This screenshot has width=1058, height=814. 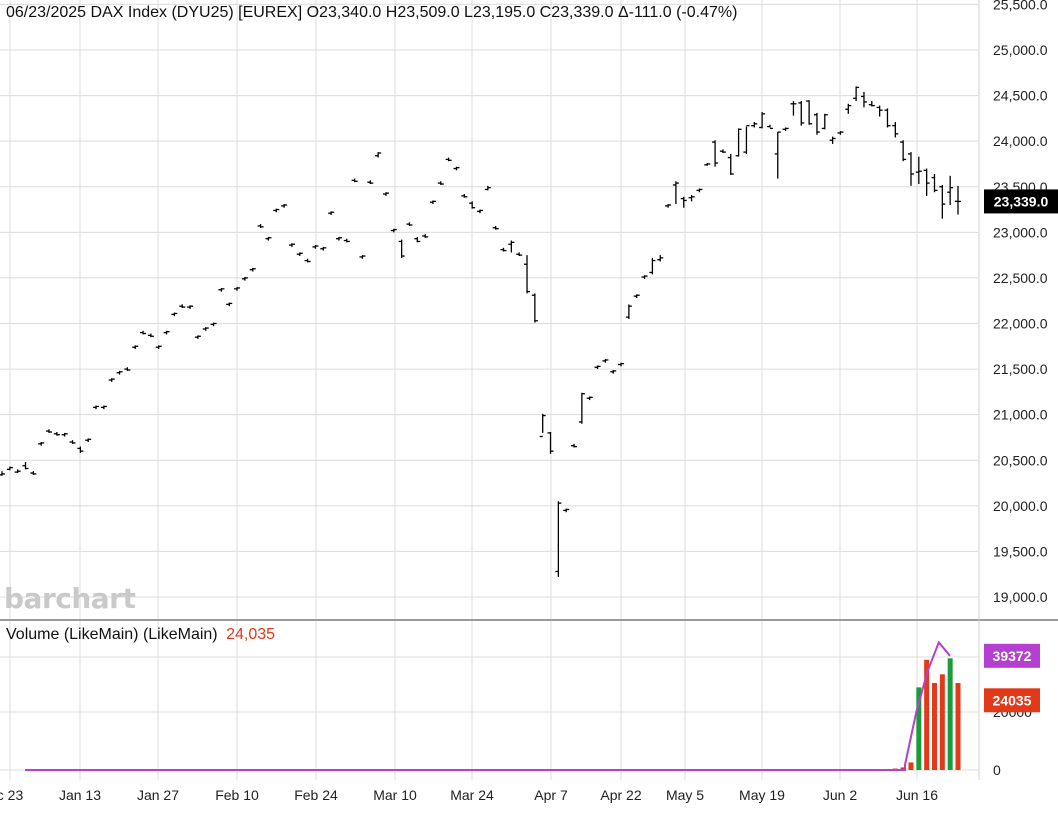 What do you see at coordinates (316, 795) in the screenshot?
I see `x-tick-label: Feb 24` at bounding box center [316, 795].